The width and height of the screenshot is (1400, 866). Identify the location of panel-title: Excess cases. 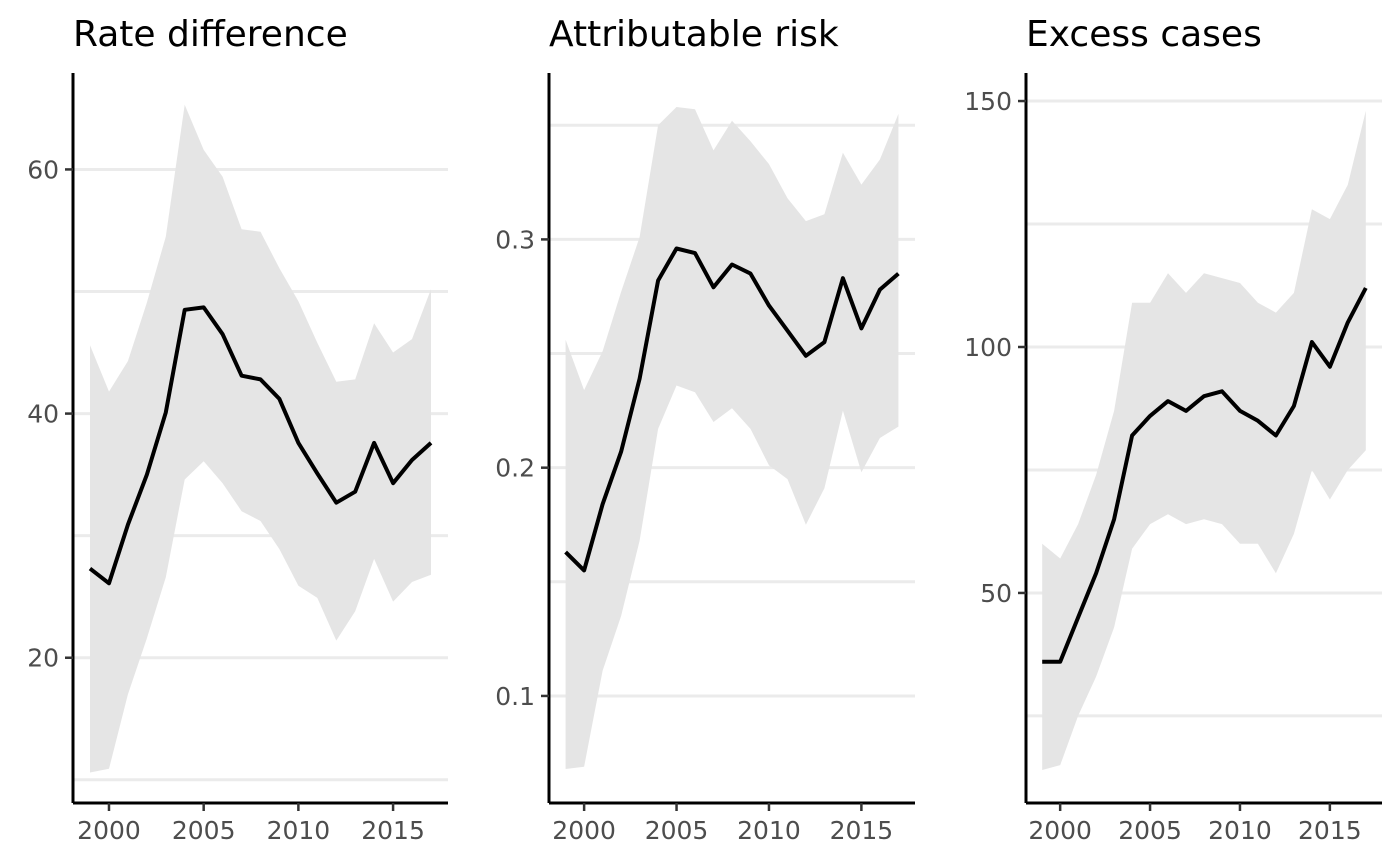
(1144, 34).